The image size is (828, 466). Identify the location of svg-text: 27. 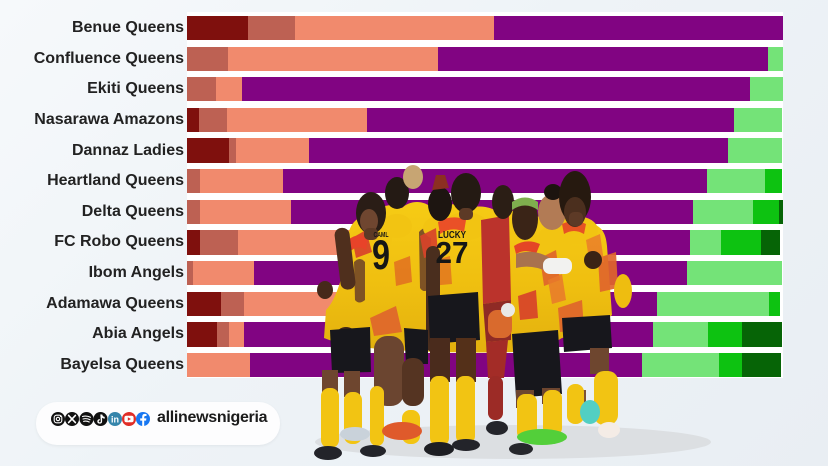
(452, 252).